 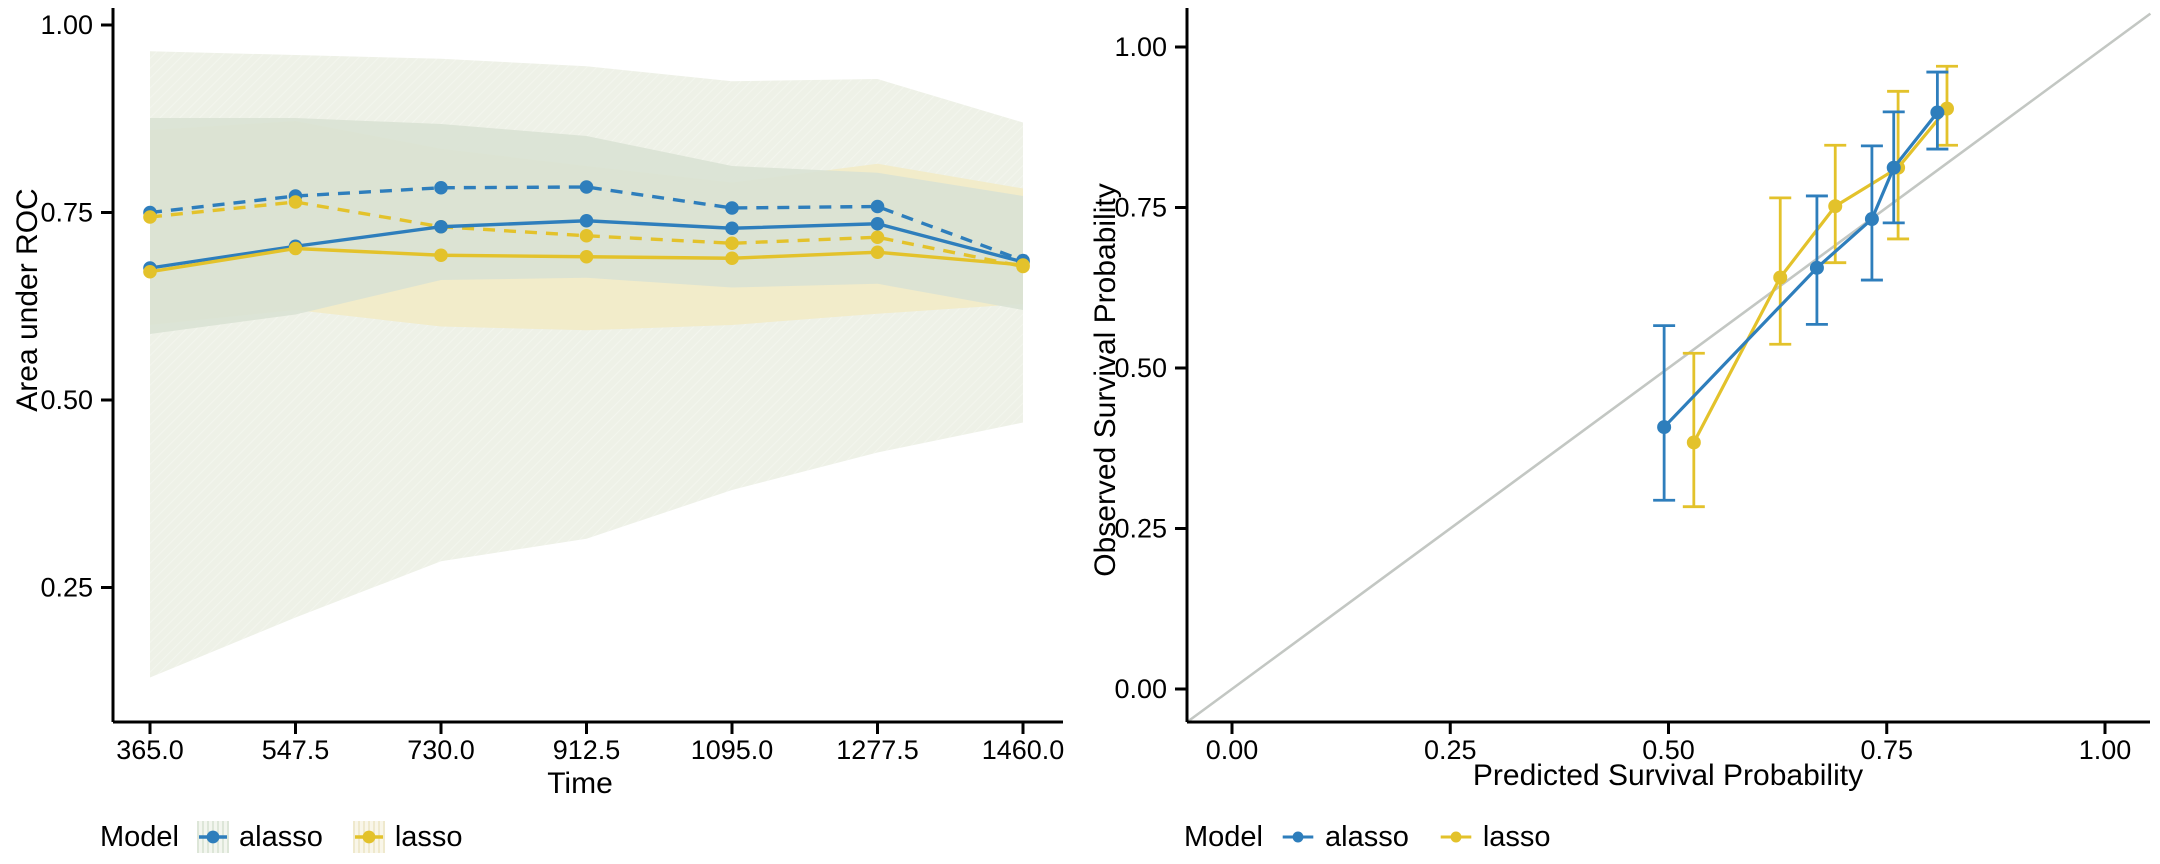 I want to click on right-x-axis-title: Predicted Survival Probability, so click(x=1668, y=775).